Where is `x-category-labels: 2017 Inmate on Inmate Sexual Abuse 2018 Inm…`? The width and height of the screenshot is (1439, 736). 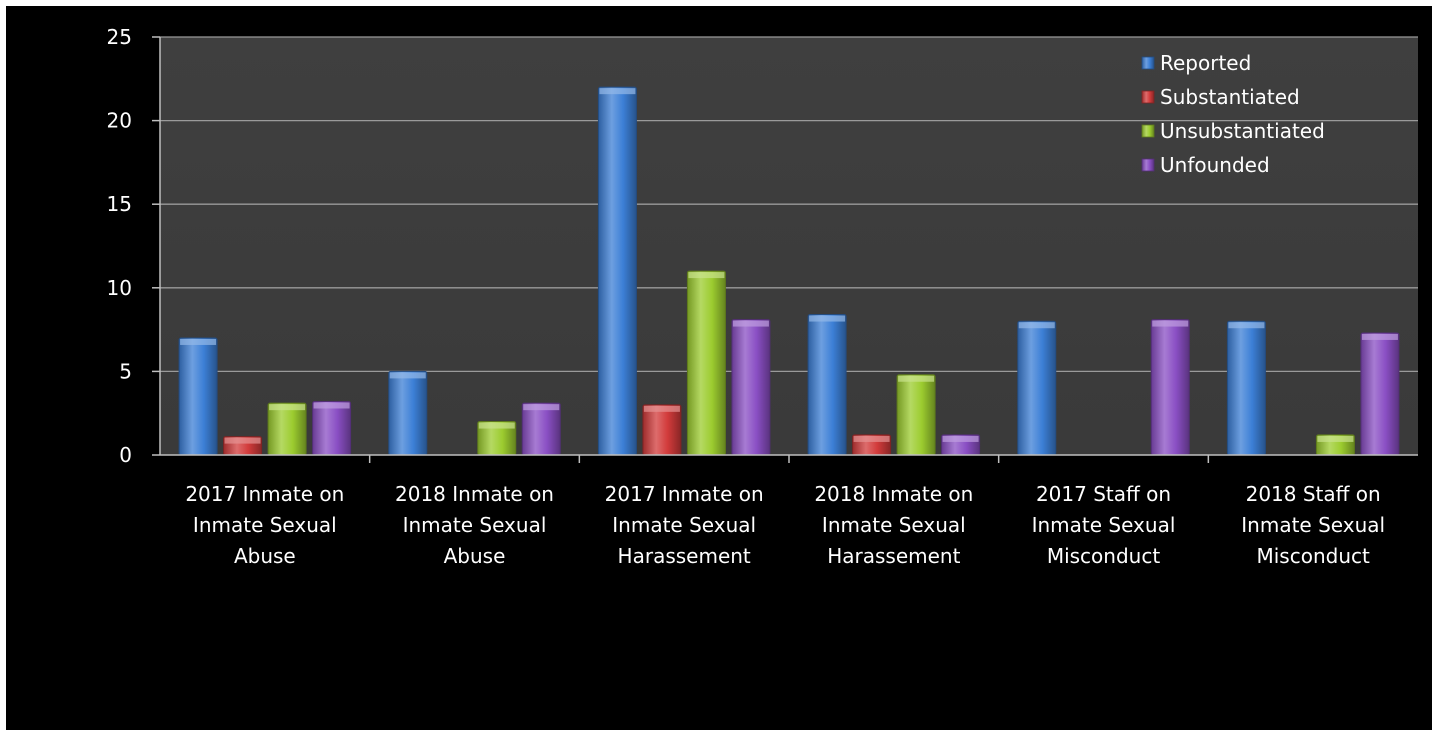
x-category-labels: 2017 Inmate on Inmate Sexual Abuse 2018 Inm… is located at coordinates (785, 525).